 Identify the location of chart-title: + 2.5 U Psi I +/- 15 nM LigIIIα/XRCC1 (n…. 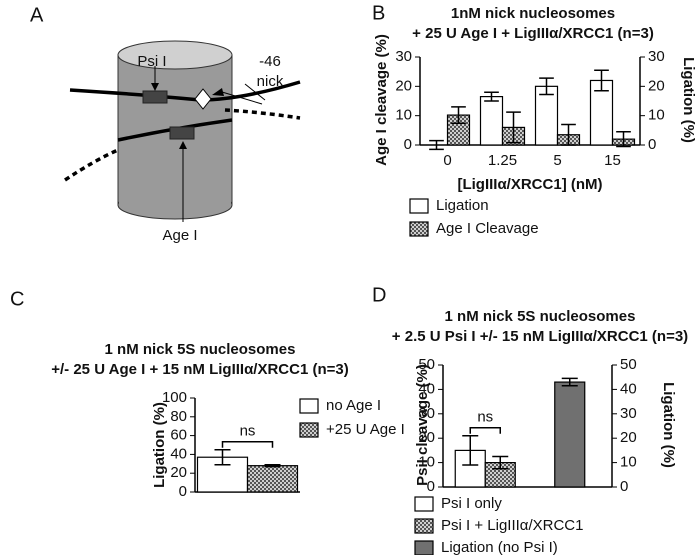
(540, 336).